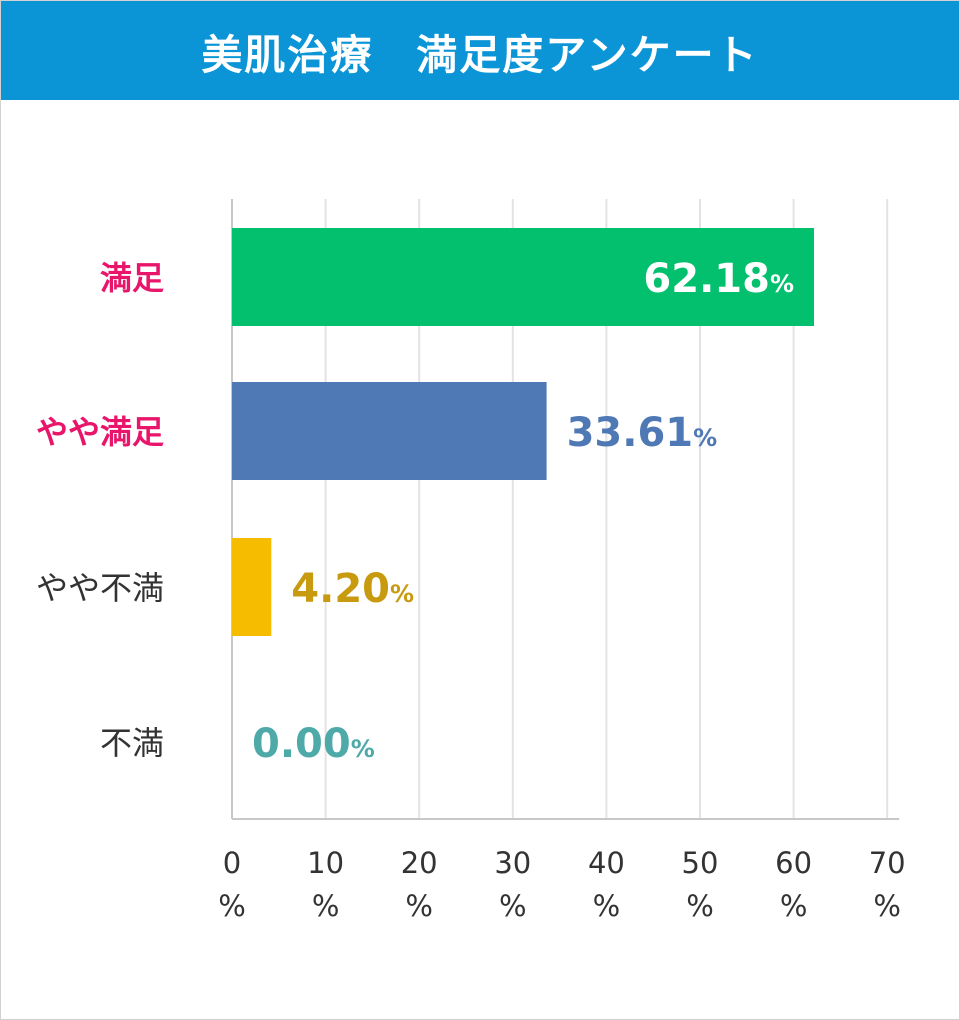 This screenshot has width=960, height=1020. I want to click on x-tick-label: 50%, so click(700, 884).